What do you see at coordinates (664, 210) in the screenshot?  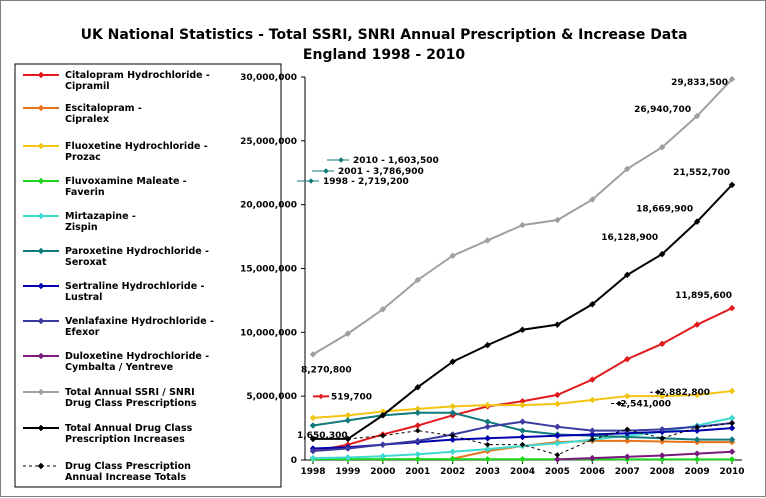 I see `annotation-label: 18,669,900` at bounding box center [664, 210].